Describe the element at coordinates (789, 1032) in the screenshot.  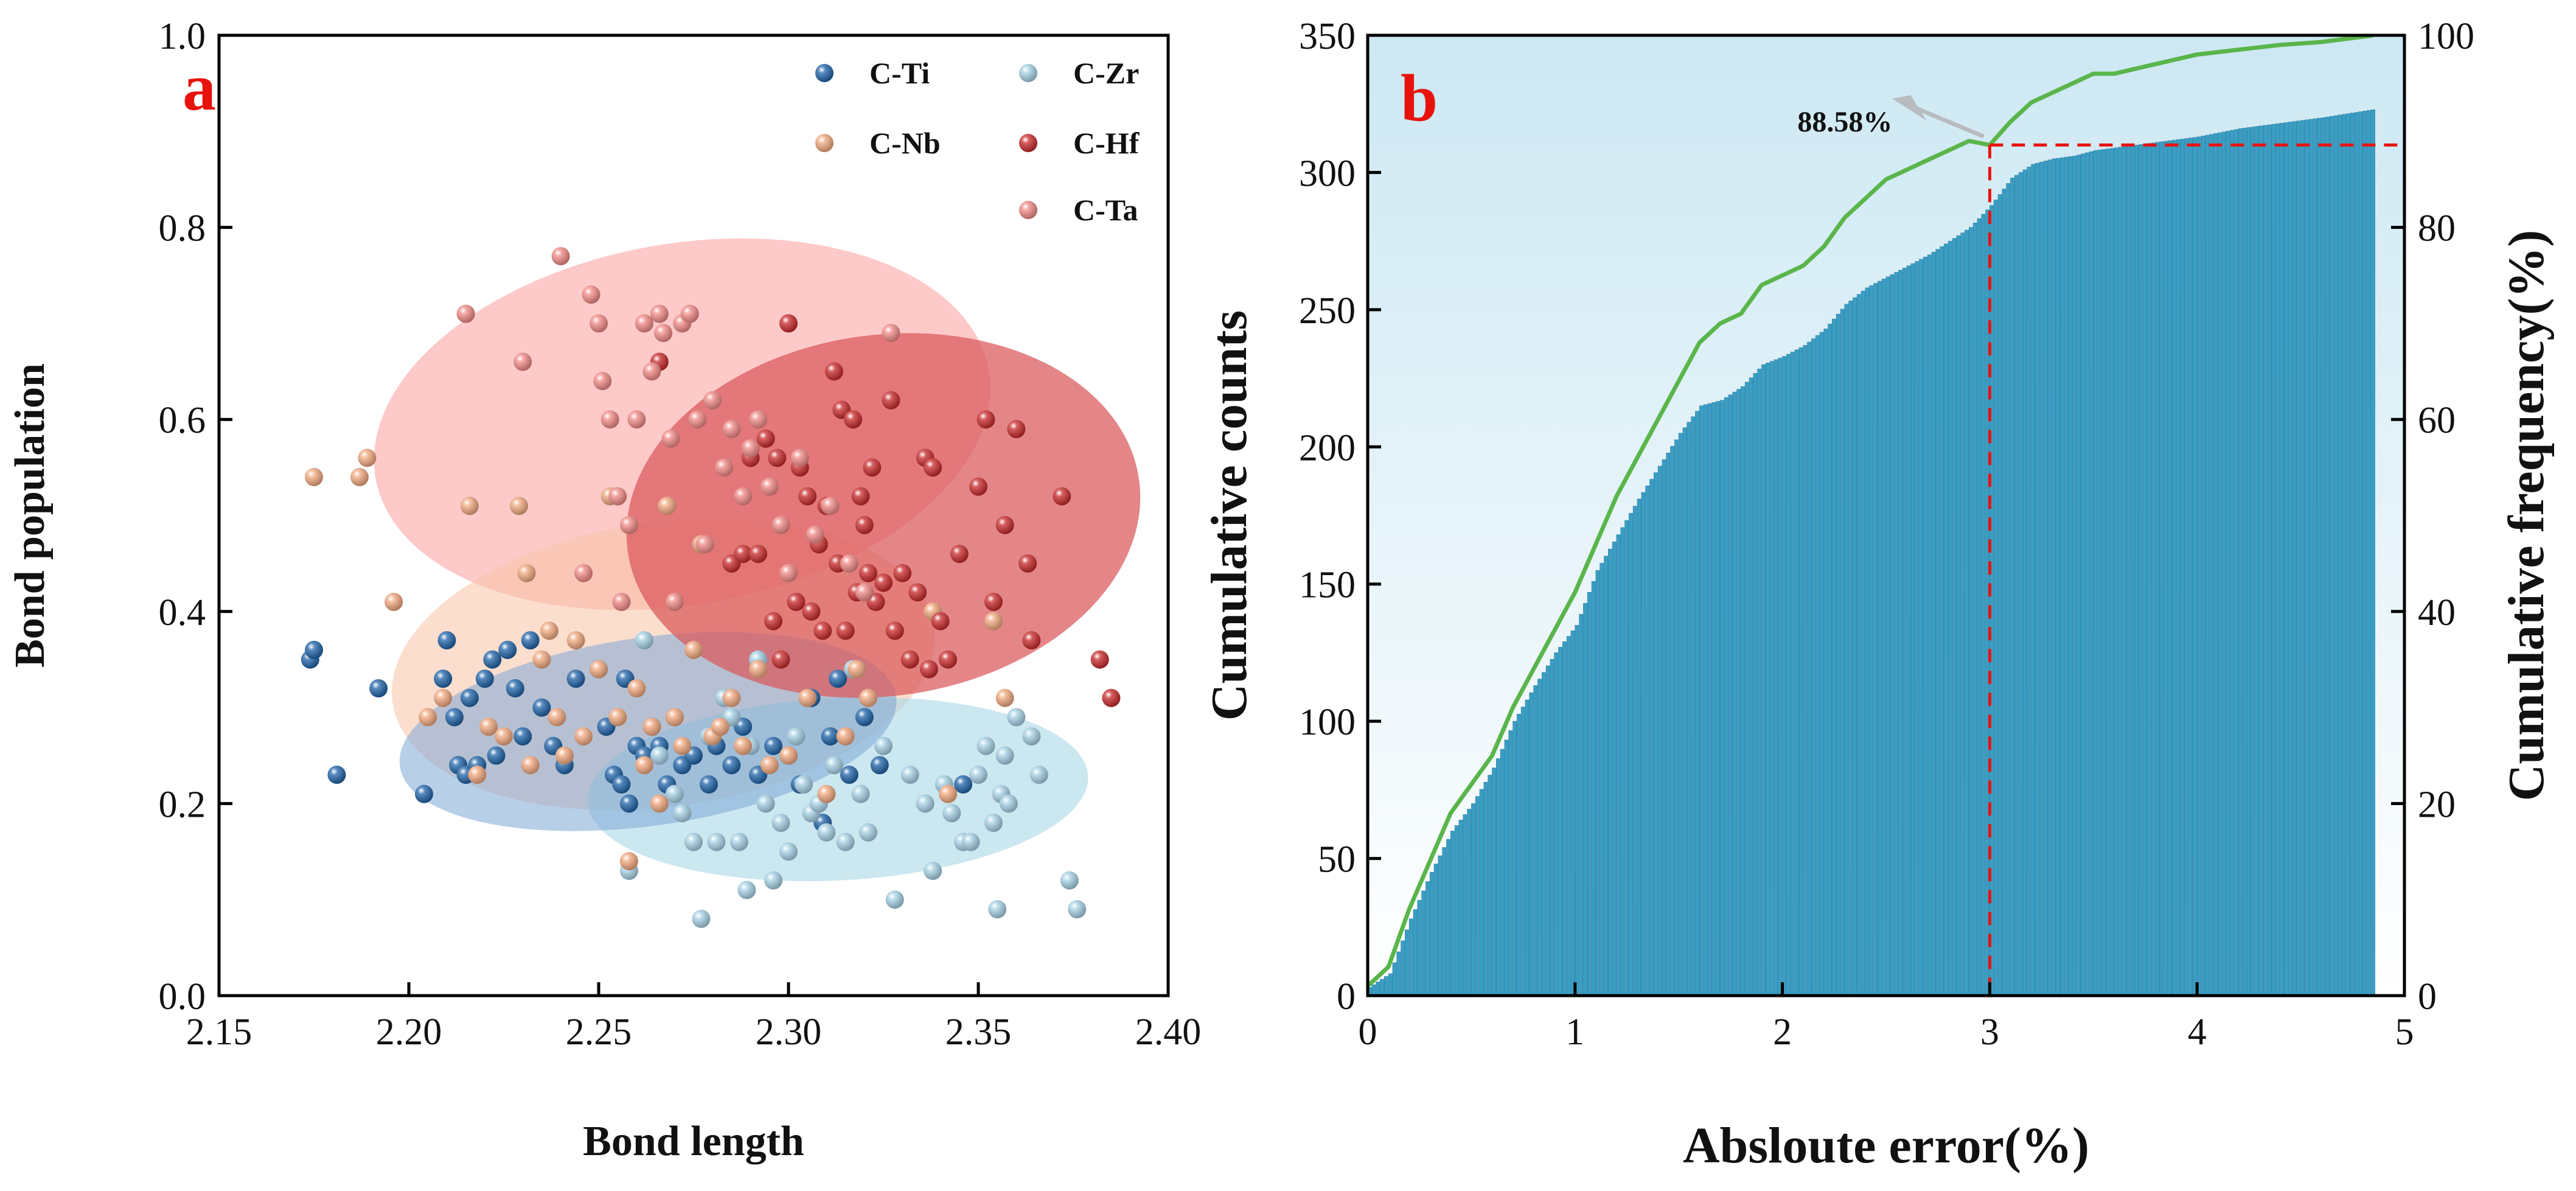
I see `x-tick-label-a: 2.30` at that location.